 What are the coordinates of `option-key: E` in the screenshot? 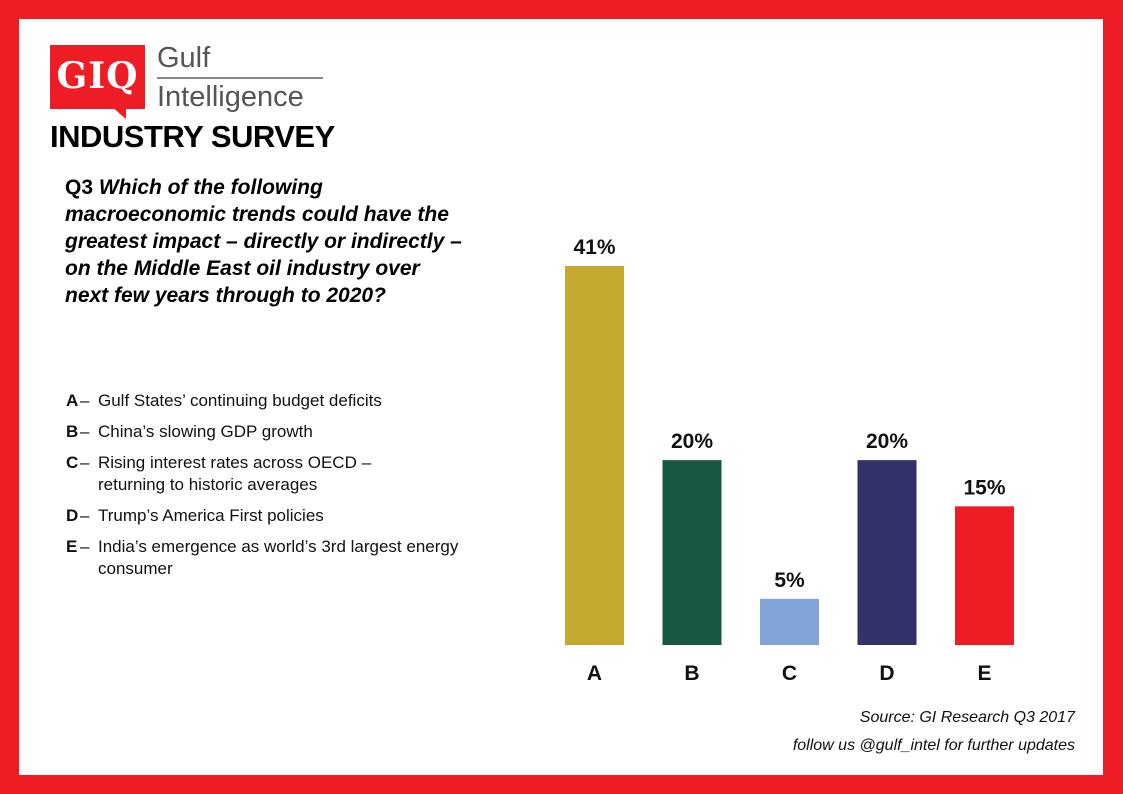 It's located at (72, 546).